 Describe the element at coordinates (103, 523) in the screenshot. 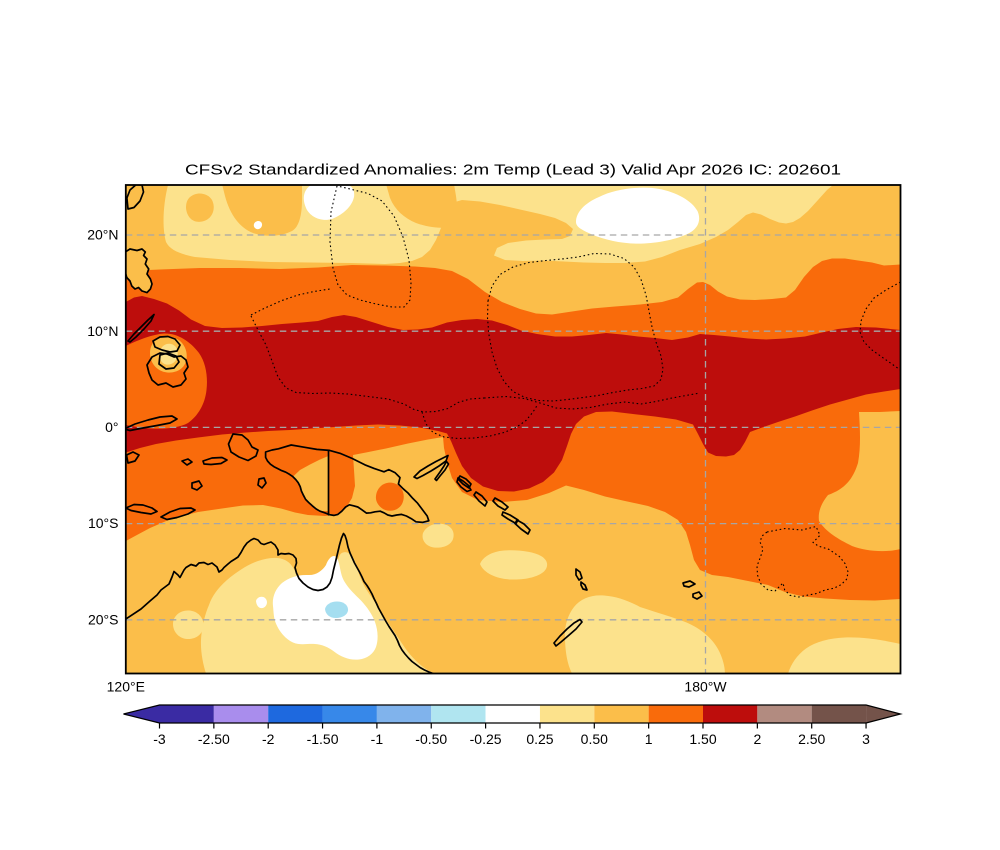

I see `svg-text: 10°S` at that location.